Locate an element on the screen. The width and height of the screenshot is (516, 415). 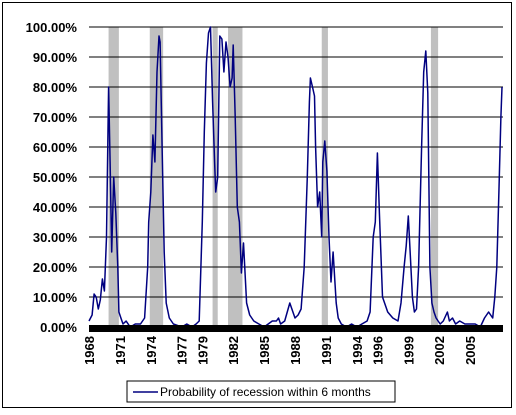
x-tick-label: 1979 is located at coordinates (202, 350).